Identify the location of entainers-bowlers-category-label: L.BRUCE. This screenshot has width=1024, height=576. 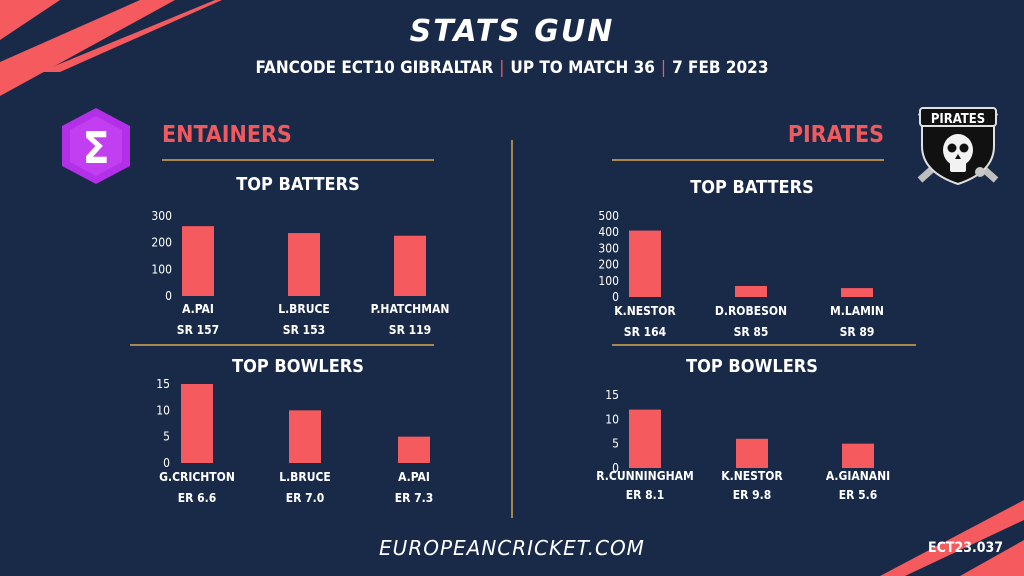
(305, 477).